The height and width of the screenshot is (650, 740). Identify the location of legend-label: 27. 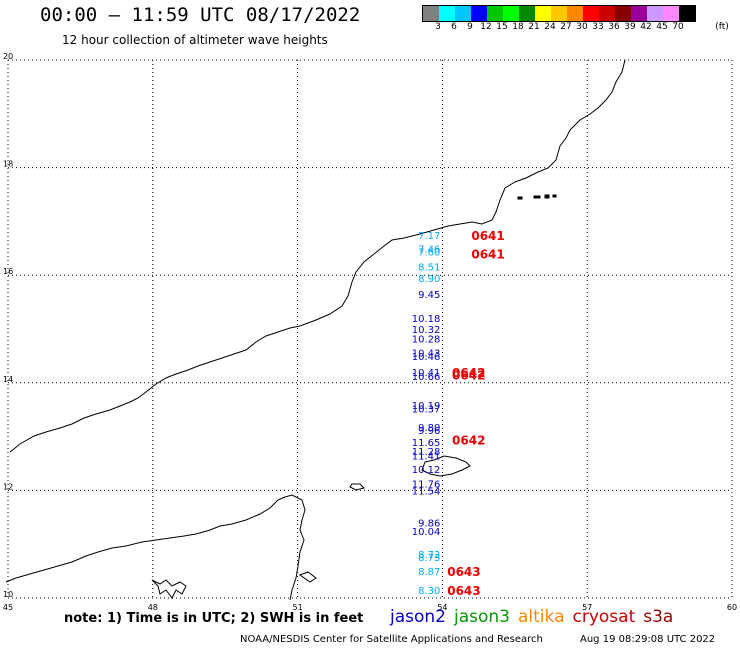
(566, 27).